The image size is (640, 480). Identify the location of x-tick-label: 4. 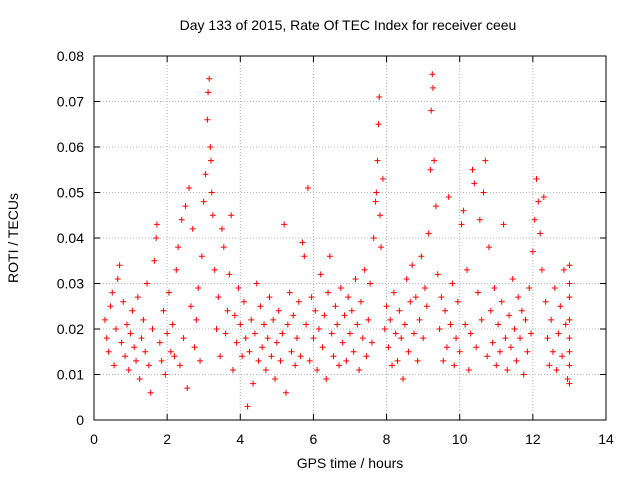
(240, 439).